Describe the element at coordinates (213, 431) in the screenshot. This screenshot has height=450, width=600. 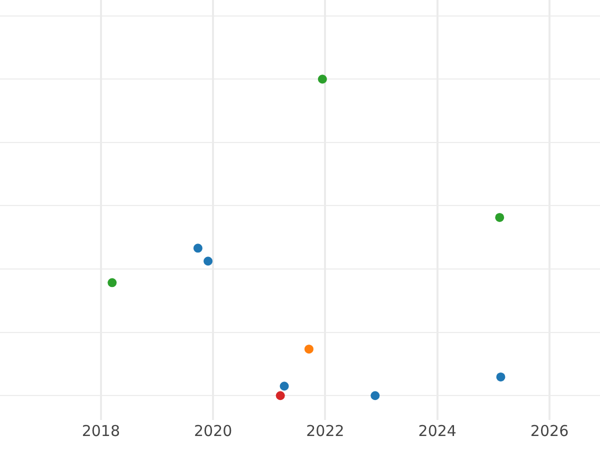
I see `x-tick-label: 2020` at that location.